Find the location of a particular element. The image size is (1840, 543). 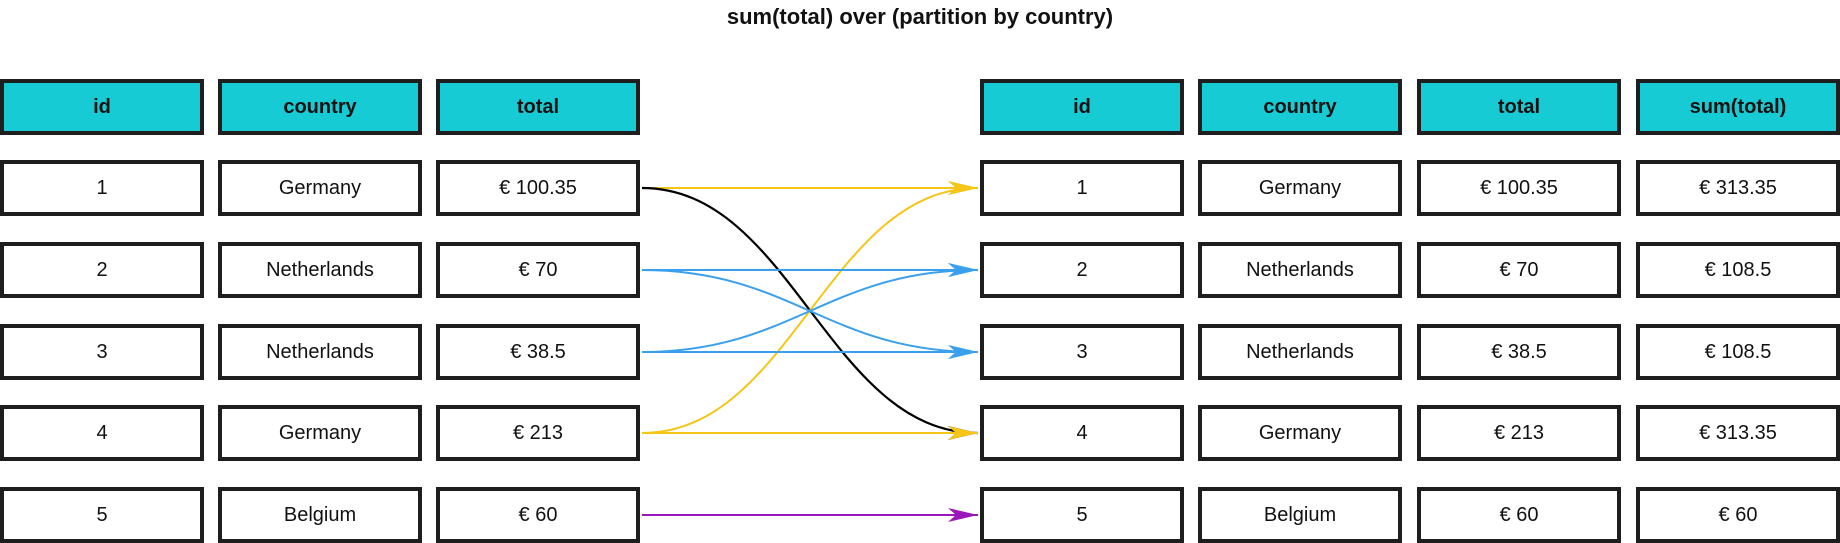

left-row4-id: 4 is located at coordinates (102, 433).